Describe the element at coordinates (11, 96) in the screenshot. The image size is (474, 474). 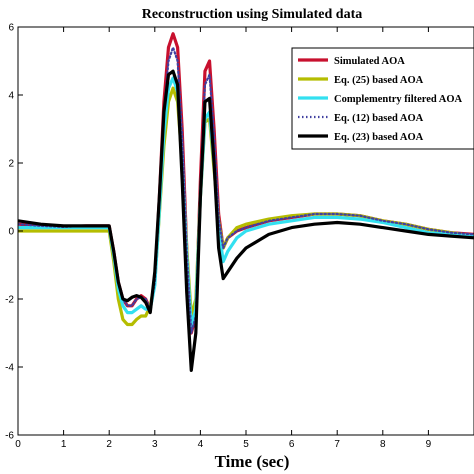
I see `y-tick-label: 4` at that location.